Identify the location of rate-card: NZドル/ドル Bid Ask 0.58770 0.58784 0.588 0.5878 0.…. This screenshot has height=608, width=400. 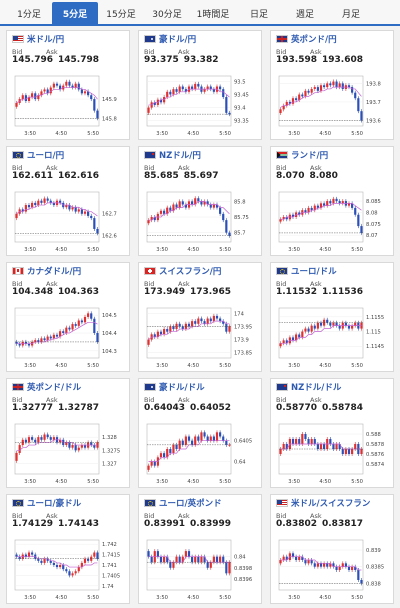
(332, 433).